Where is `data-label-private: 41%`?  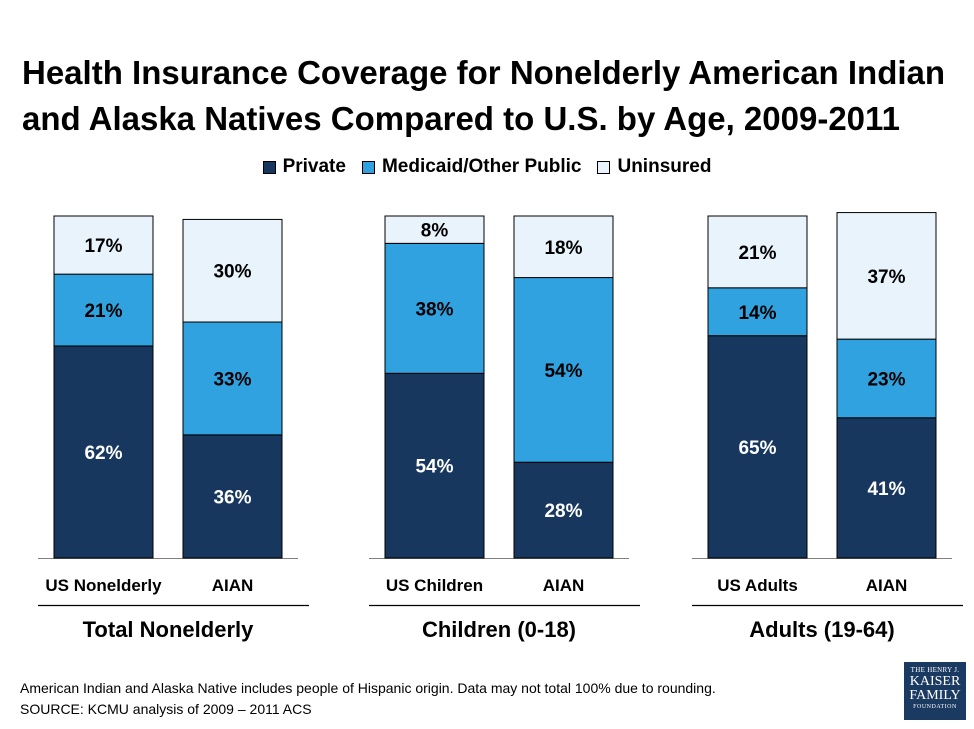 data-label-private: 41% is located at coordinates (886, 489).